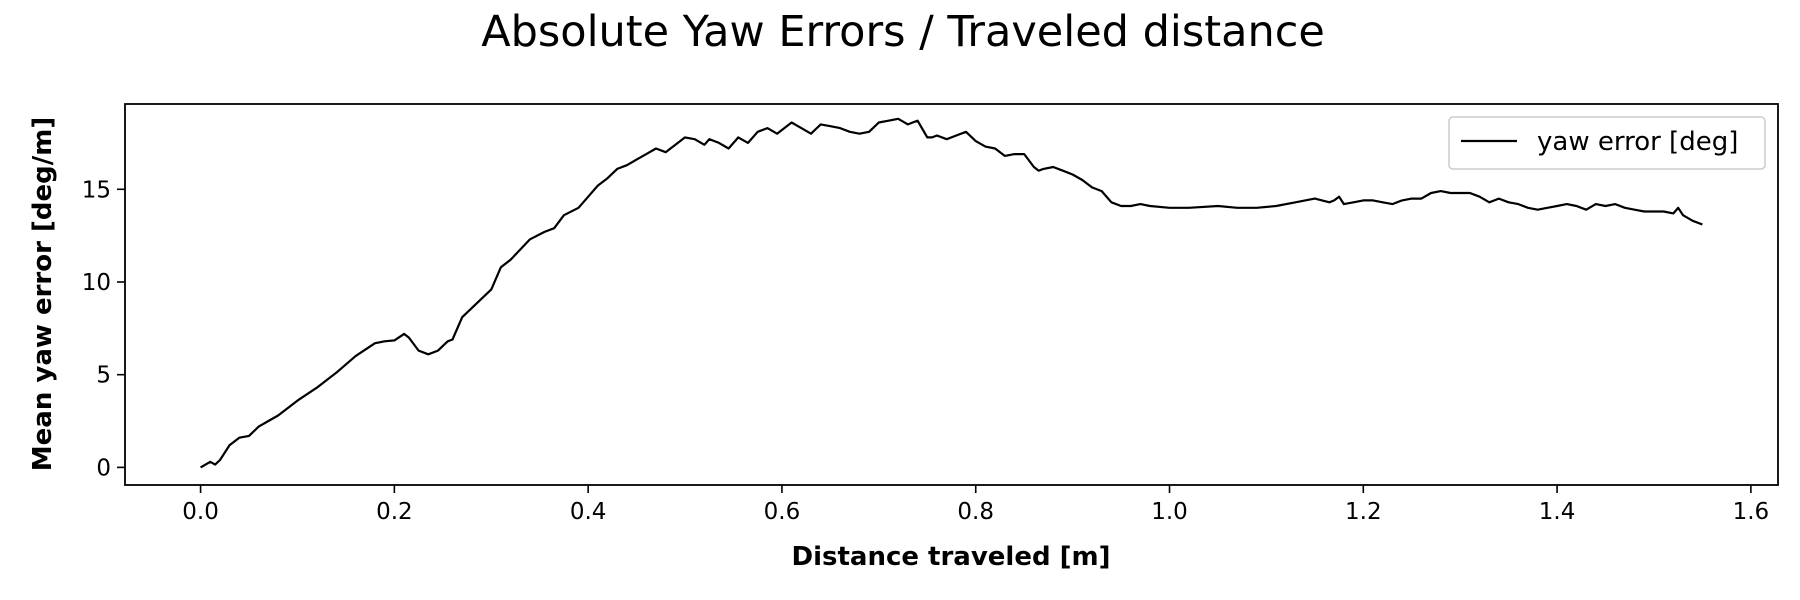  What do you see at coordinates (96, 283) in the screenshot?
I see `y-tick-label: 10` at bounding box center [96, 283].